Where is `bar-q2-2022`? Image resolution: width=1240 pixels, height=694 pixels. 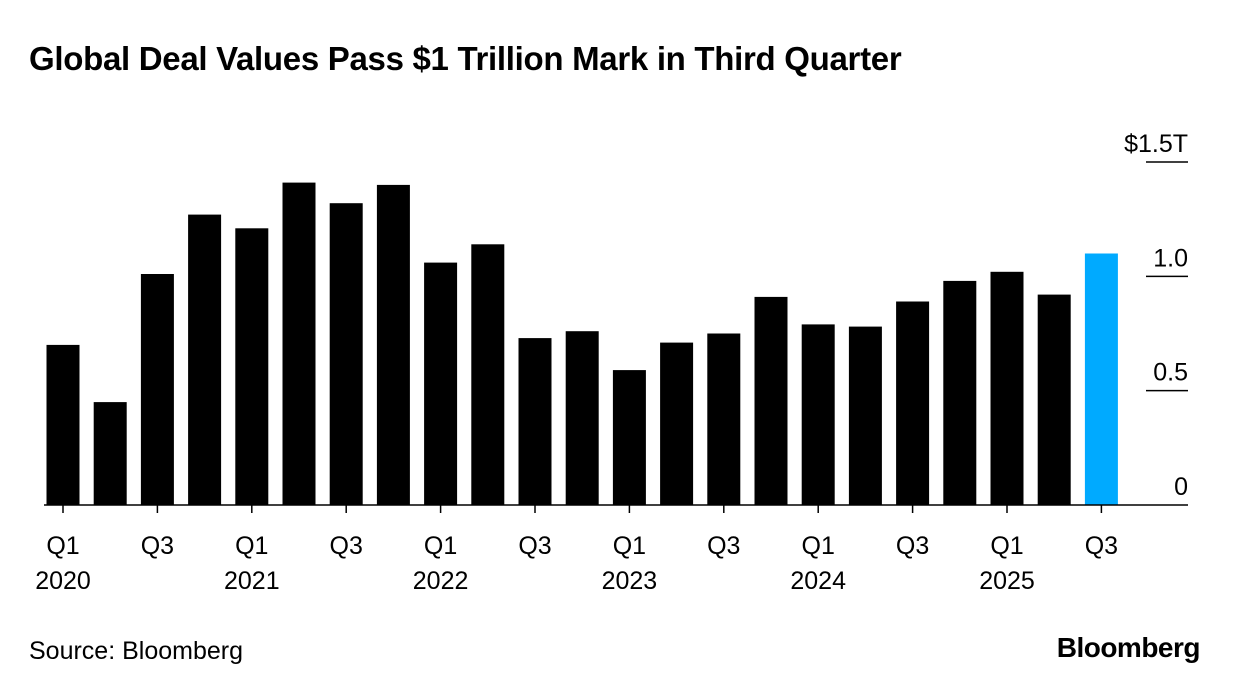
bar-q2-2022 is located at coordinates (488, 375).